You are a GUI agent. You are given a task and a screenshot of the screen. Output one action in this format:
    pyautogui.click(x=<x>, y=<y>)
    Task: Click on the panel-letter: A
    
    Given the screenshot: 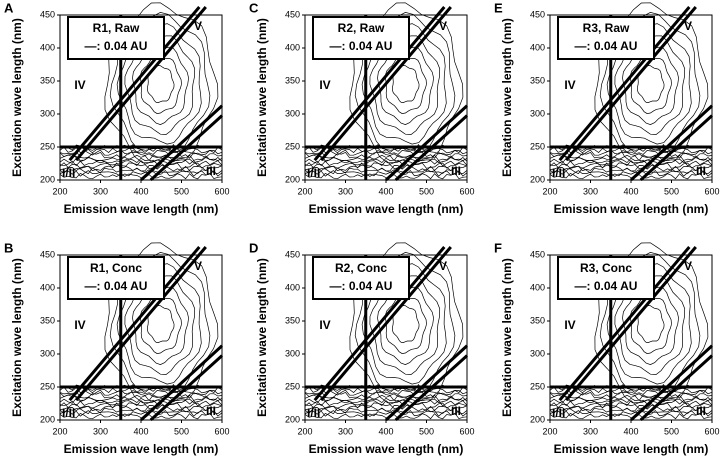 What is the action you would take?
    pyautogui.click(x=9, y=7)
    